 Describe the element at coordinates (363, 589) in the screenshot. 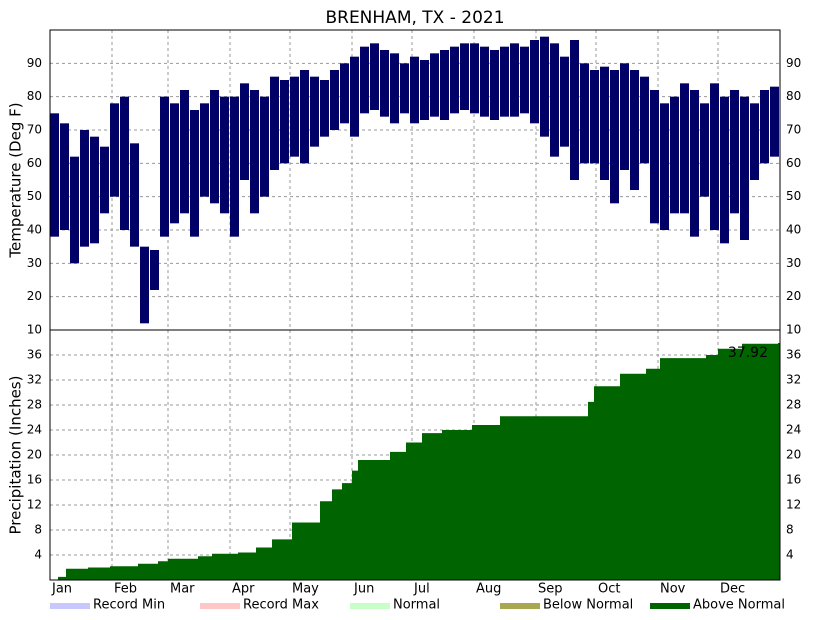

I see `x-tick-label: Jun` at that location.